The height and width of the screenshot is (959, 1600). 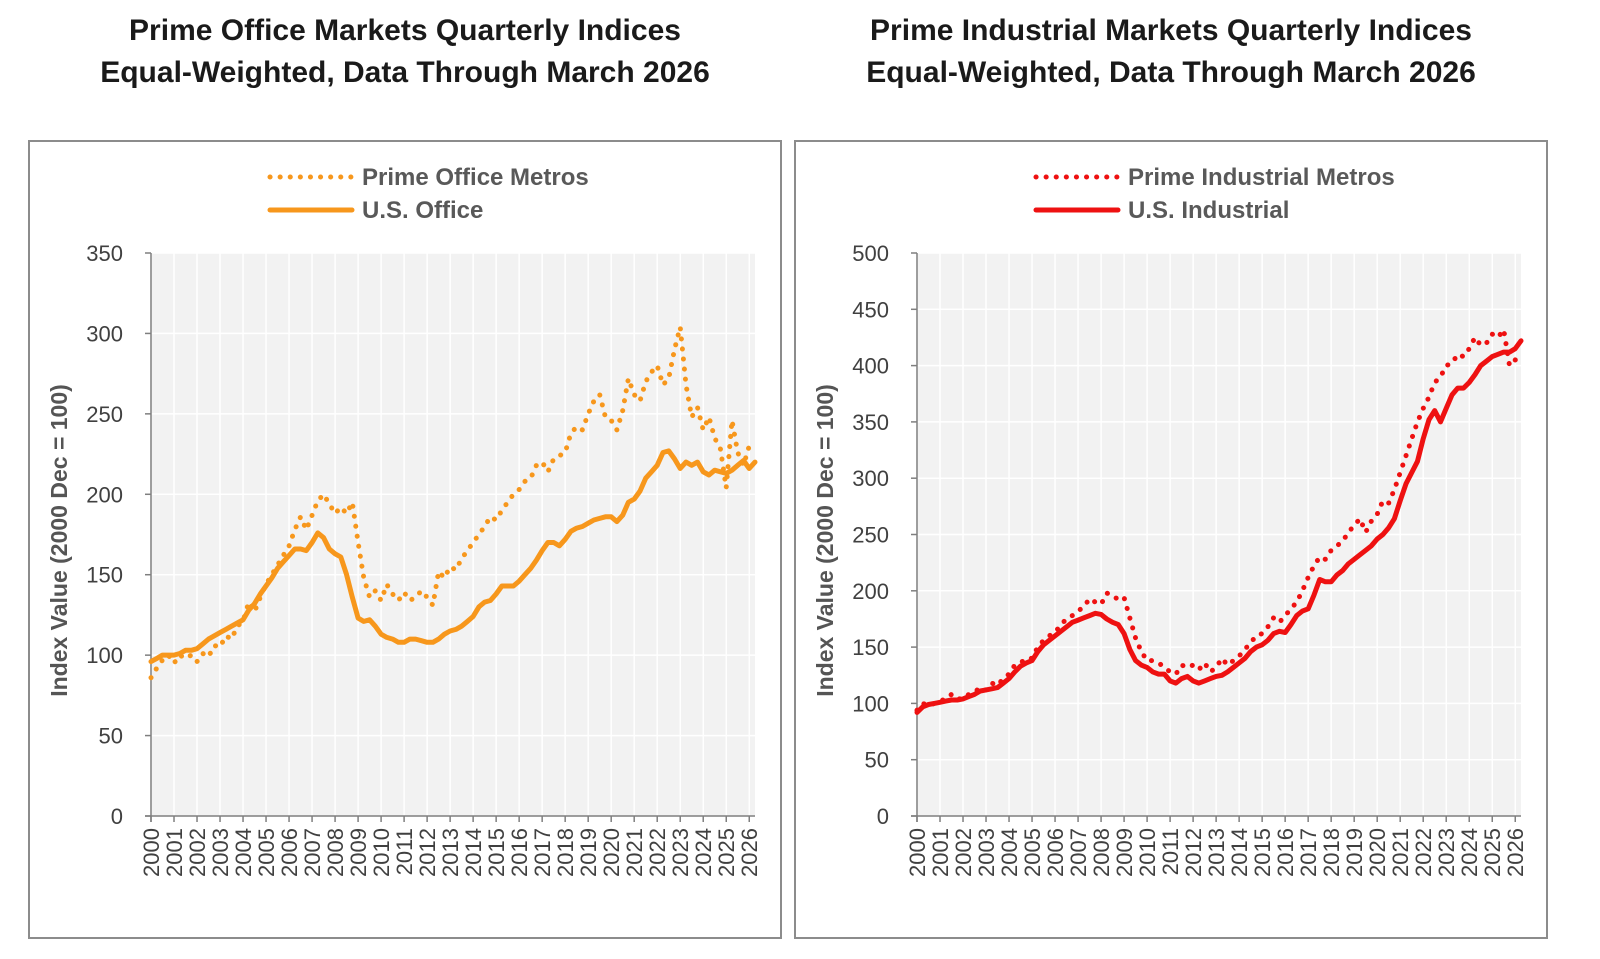 What do you see at coordinates (1261, 177) in the screenshot?
I see `legend-label: Prime Industrial Metros` at bounding box center [1261, 177].